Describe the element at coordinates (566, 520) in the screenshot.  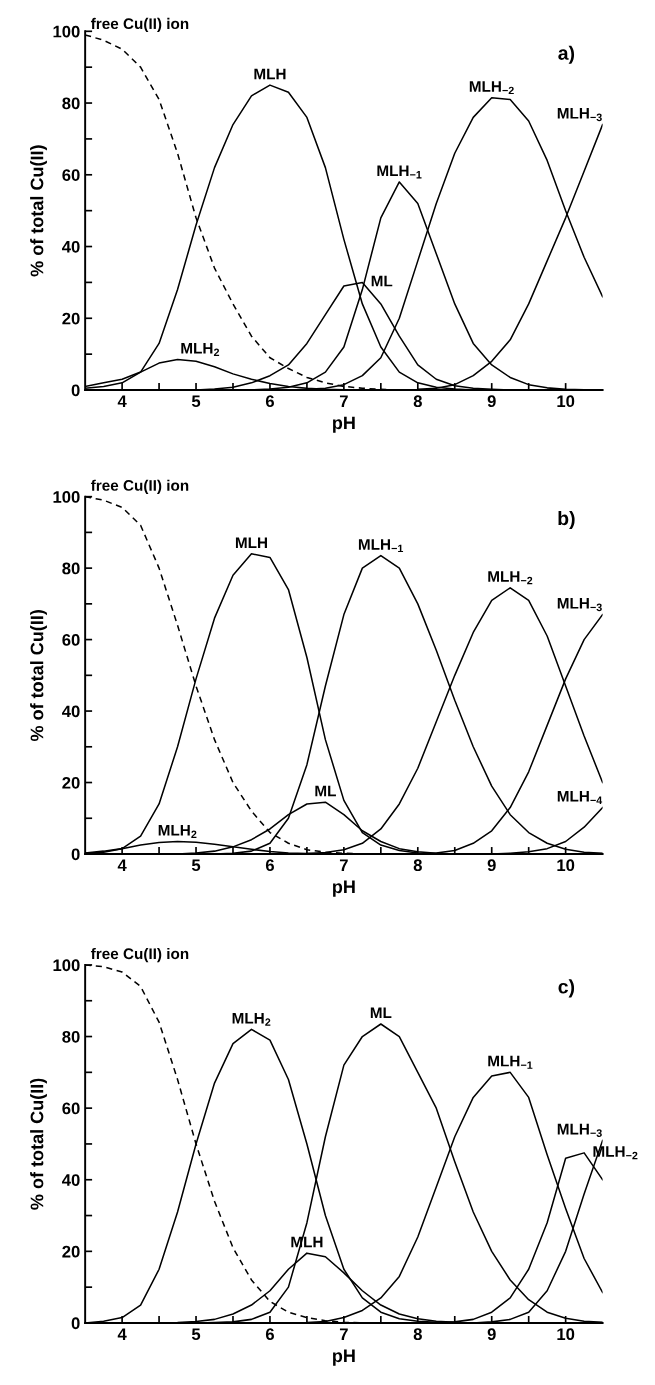
I see `annotation: b)` at that location.